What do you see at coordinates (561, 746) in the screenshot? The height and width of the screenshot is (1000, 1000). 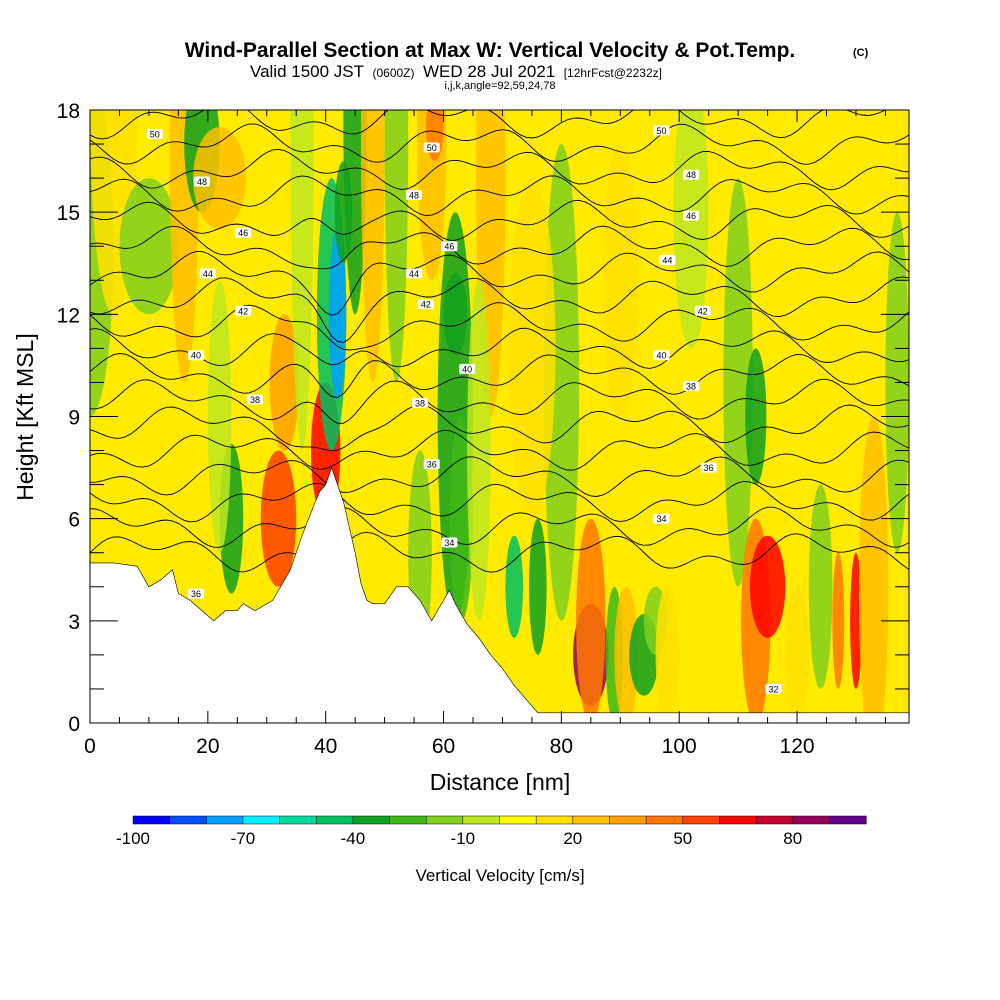 I see `x-tick-label-4: 80` at bounding box center [561, 746].